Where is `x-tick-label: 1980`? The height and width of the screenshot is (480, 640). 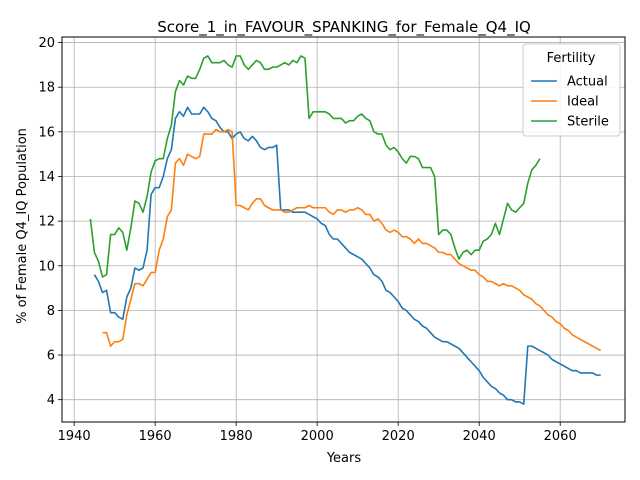 x-tick-label: 1980 is located at coordinates (236, 436).